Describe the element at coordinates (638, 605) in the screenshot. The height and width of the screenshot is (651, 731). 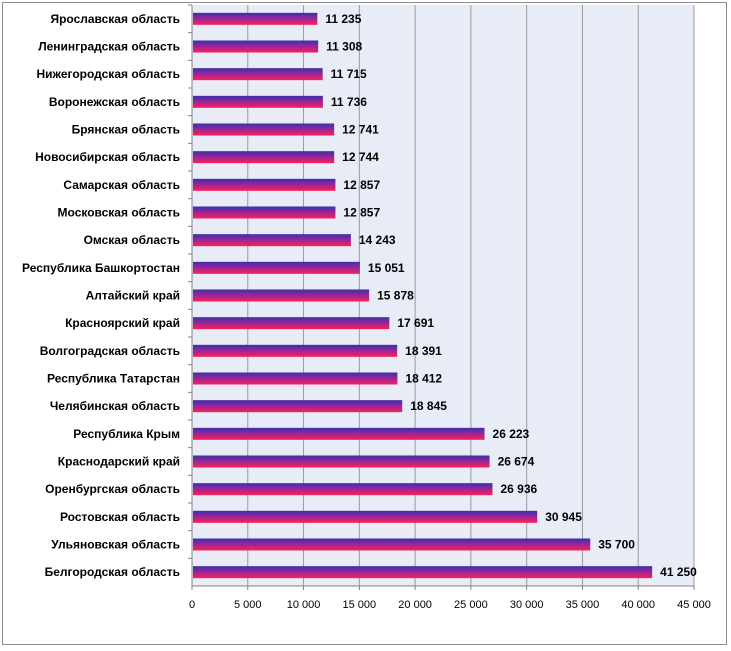
I see `x-tick-label: 40 000` at that location.